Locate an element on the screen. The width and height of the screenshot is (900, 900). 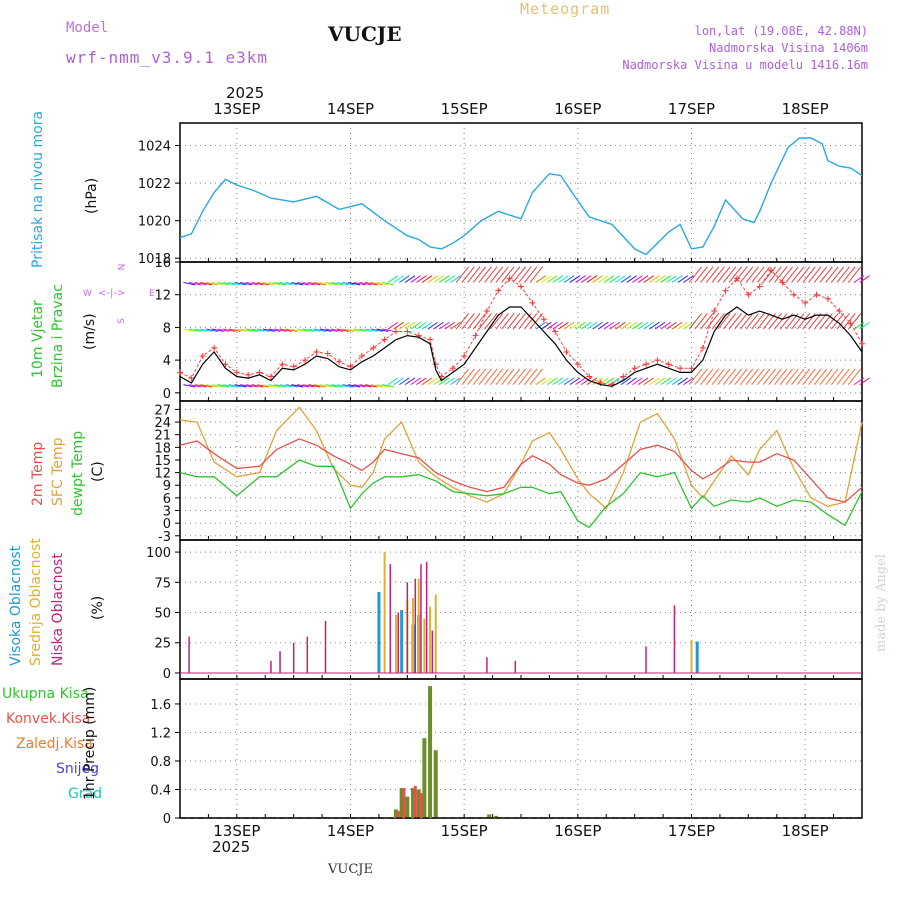
y-tick-label: 27 is located at coordinates (162, 410).